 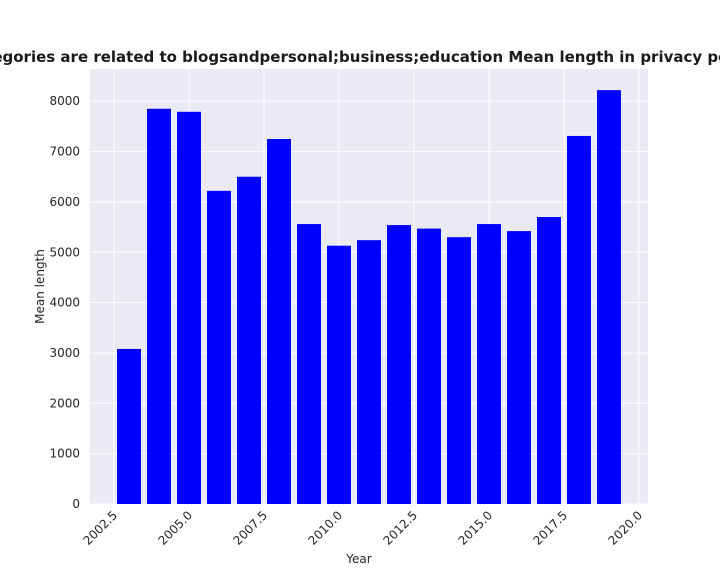 I want to click on y-axis-ticks: 0 1000 2000 3000 4000 5000 6000 7000 8000, so click(x=64, y=302).